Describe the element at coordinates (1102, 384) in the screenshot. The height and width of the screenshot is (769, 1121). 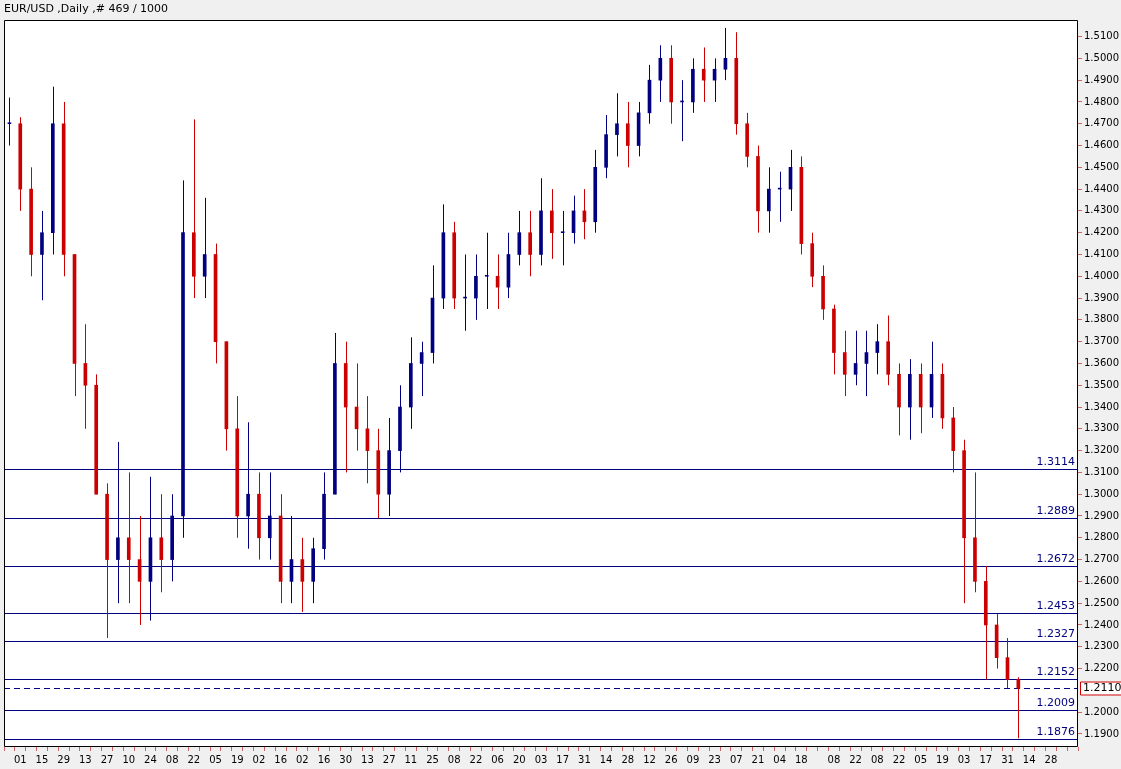
I see `y-tick-label: 1.3500` at that location.